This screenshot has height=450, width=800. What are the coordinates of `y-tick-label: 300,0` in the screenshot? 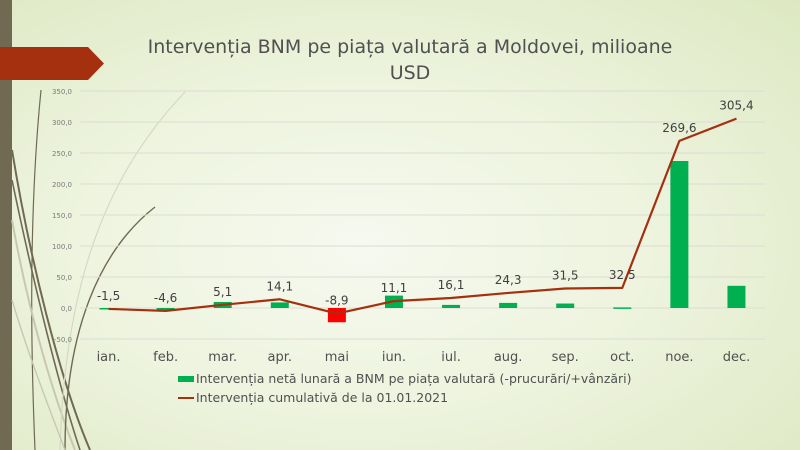 It's located at (62, 123).